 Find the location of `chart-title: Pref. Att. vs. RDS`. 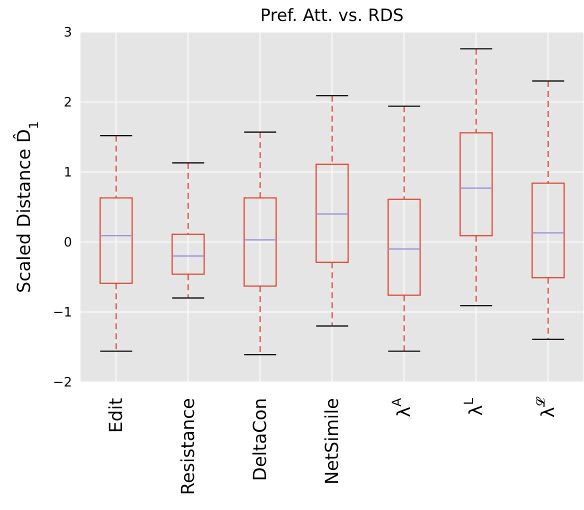

chart-title: Pref. Att. vs. RDS is located at coordinates (332, 16).